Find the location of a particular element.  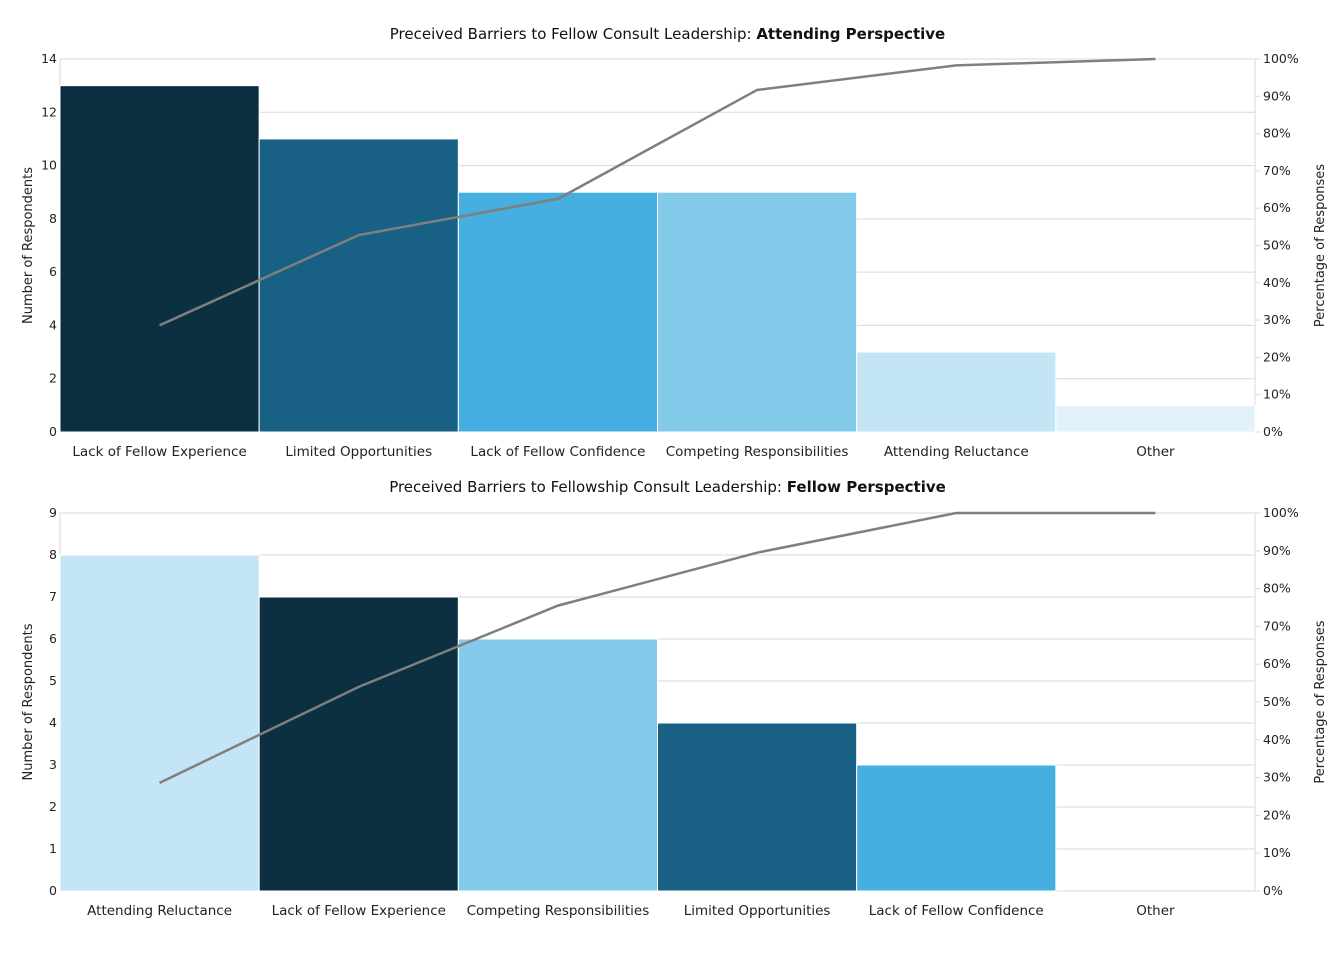

chart-title-bold: Attending Perspective is located at coordinates (850, 34).